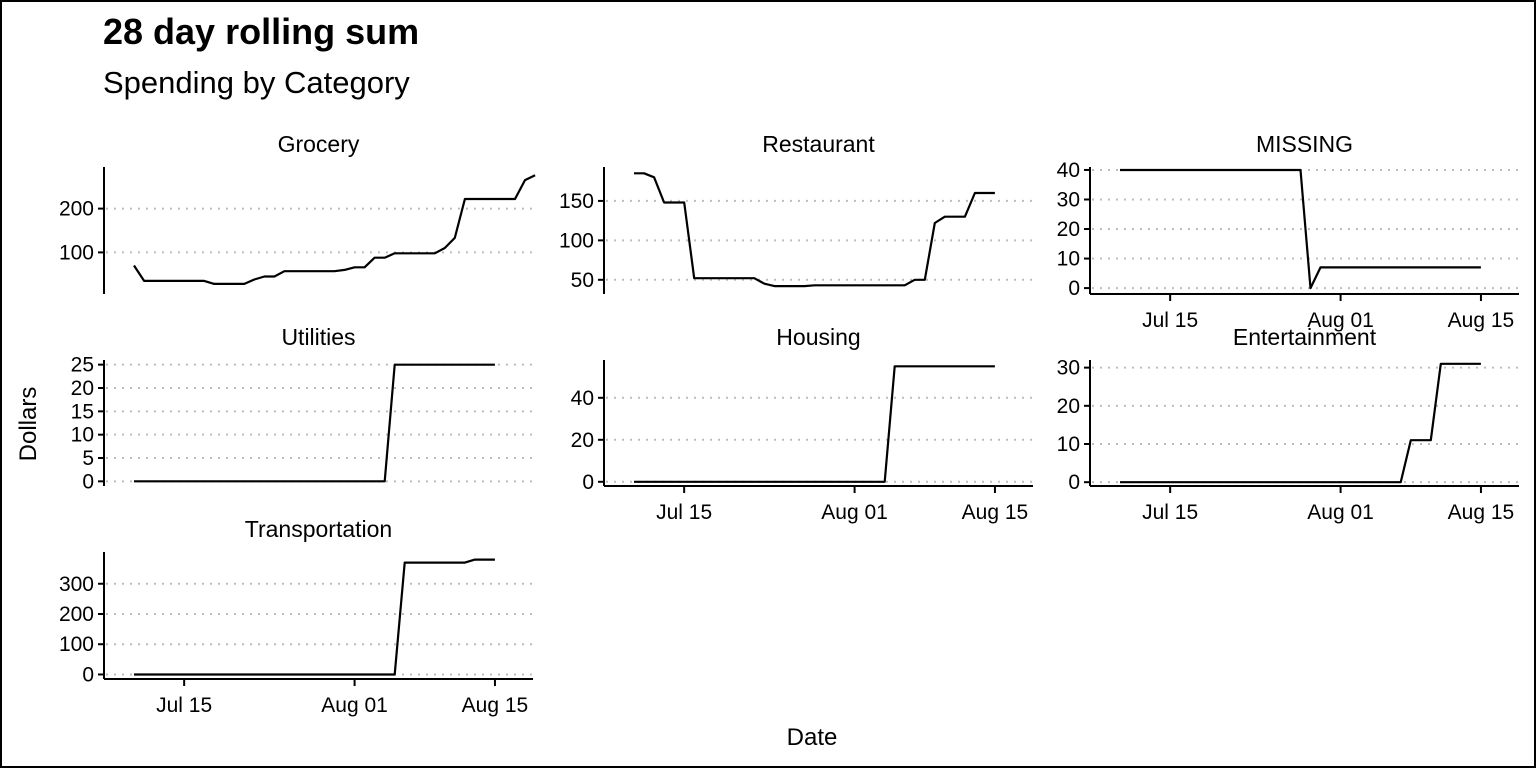  What do you see at coordinates (76, 252) in the screenshot?
I see `y-tick-label-grocery-100: 100` at bounding box center [76, 252].